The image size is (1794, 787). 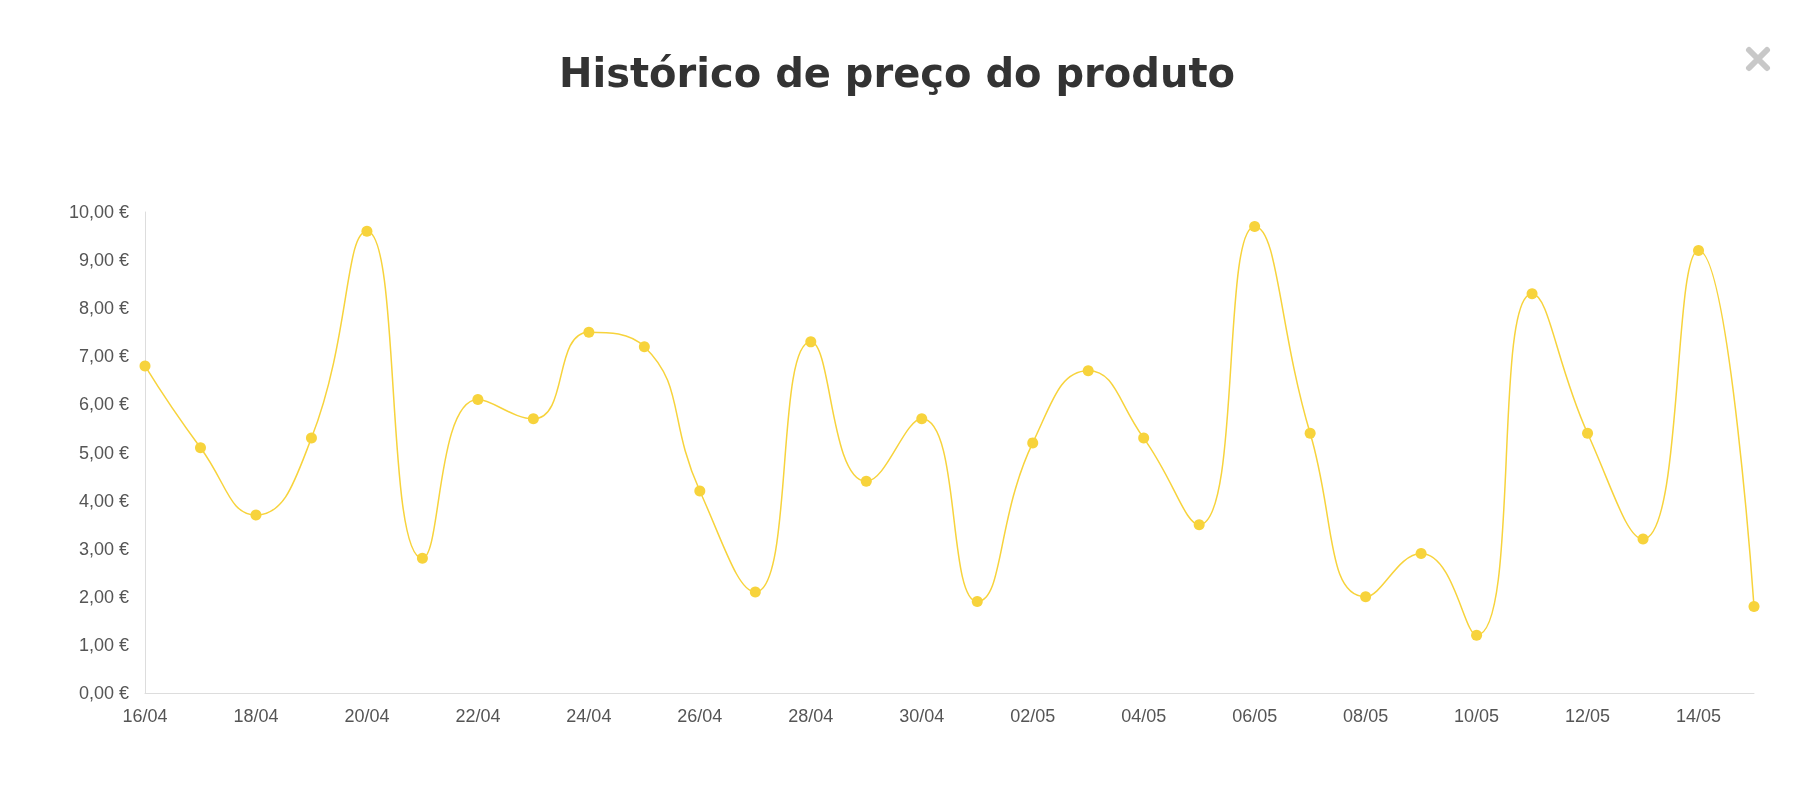 What do you see at coordinates (1366, 716) in the screenshot?
I see `x-tick-label: 08/05` at bounding box center [1366, 716].